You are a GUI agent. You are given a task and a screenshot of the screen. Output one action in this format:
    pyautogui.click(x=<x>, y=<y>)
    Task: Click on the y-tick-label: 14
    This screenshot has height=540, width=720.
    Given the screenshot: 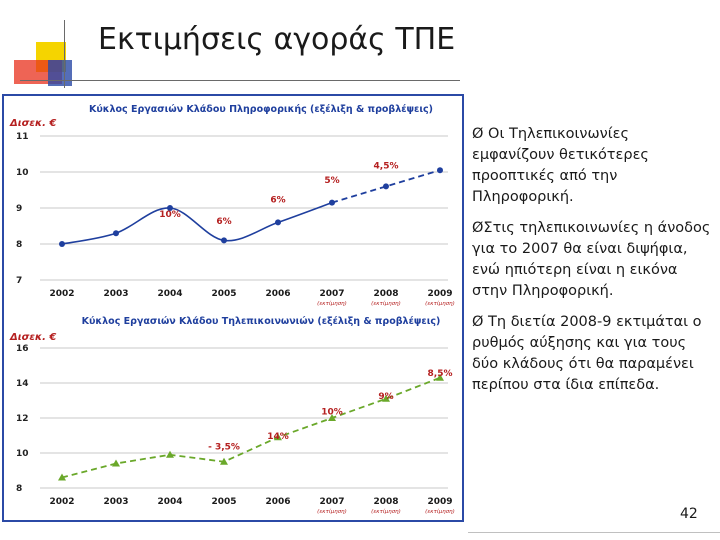 What is the action you would take?
    pyautogui.click(x=22, y=384)
    